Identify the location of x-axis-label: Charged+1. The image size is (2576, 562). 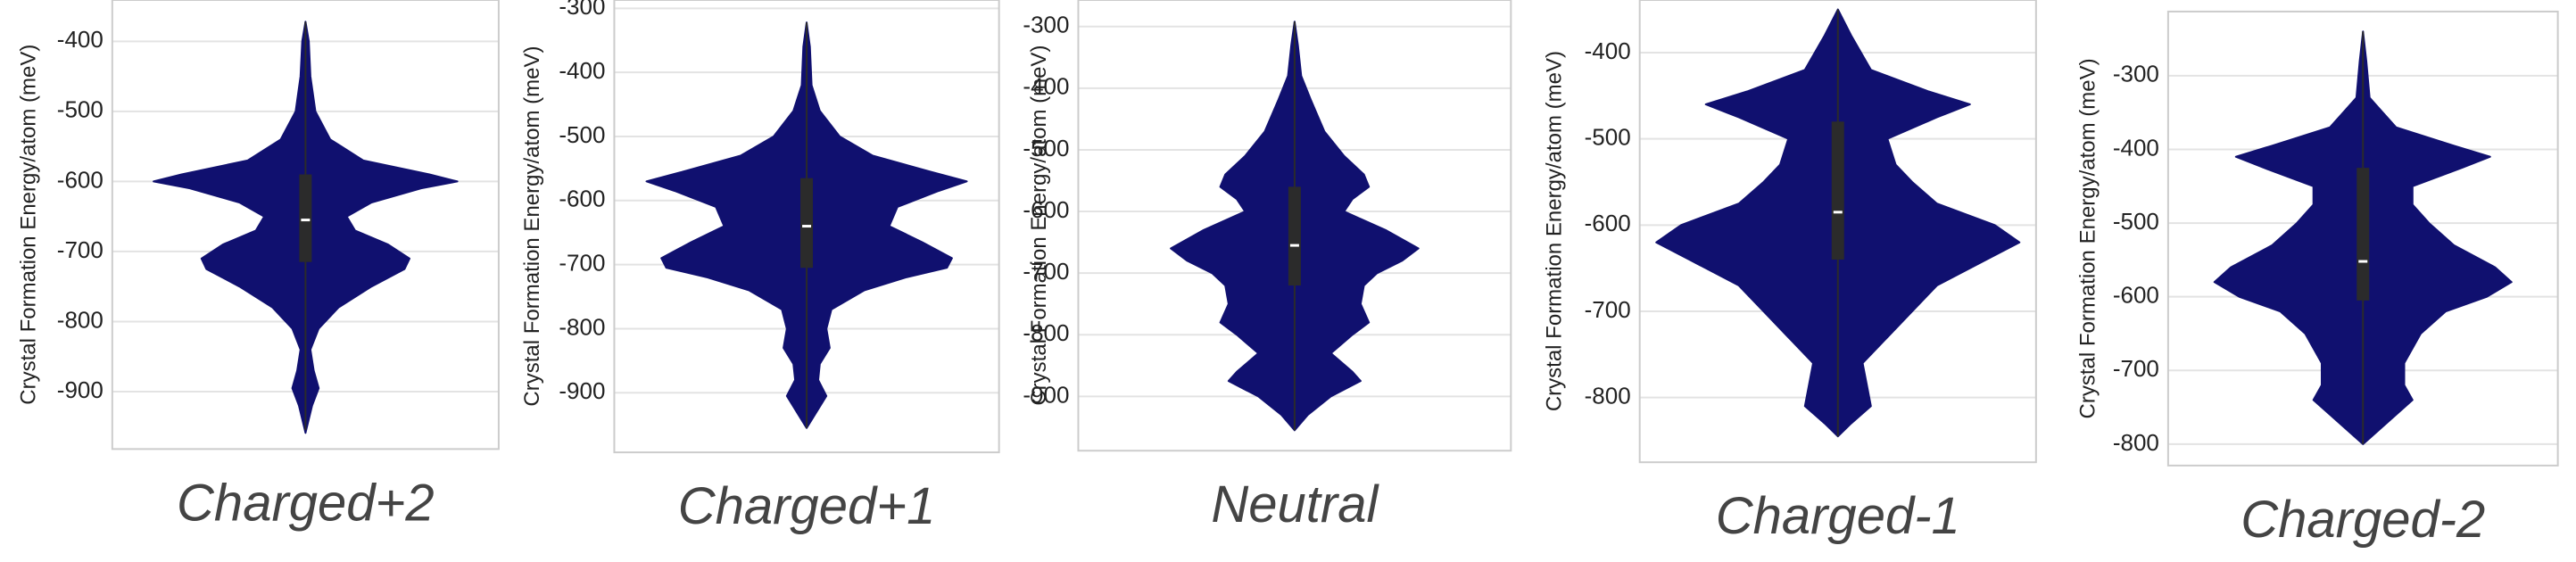
(807, 506).